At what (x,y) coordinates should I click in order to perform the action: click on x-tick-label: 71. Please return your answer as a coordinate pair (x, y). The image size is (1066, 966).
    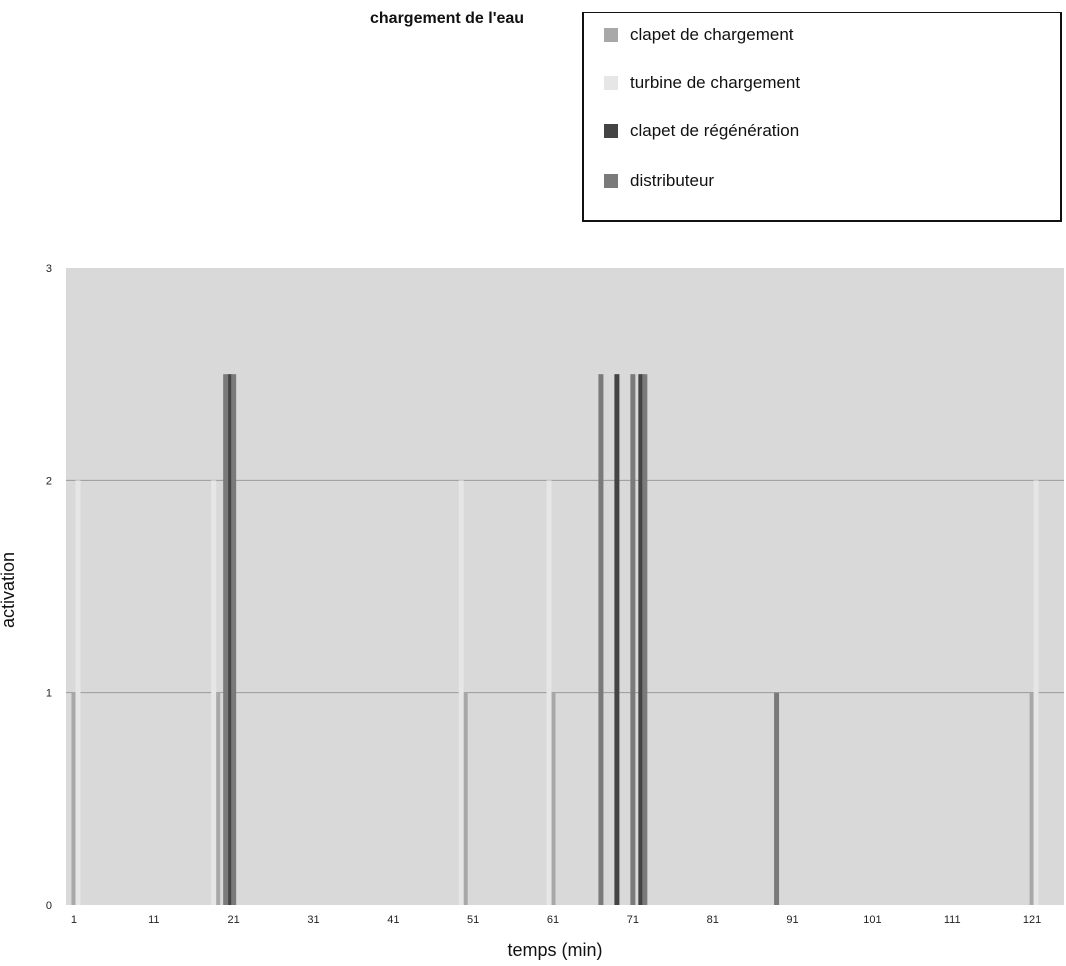
    Looking at the image, I should click on (633, 920).